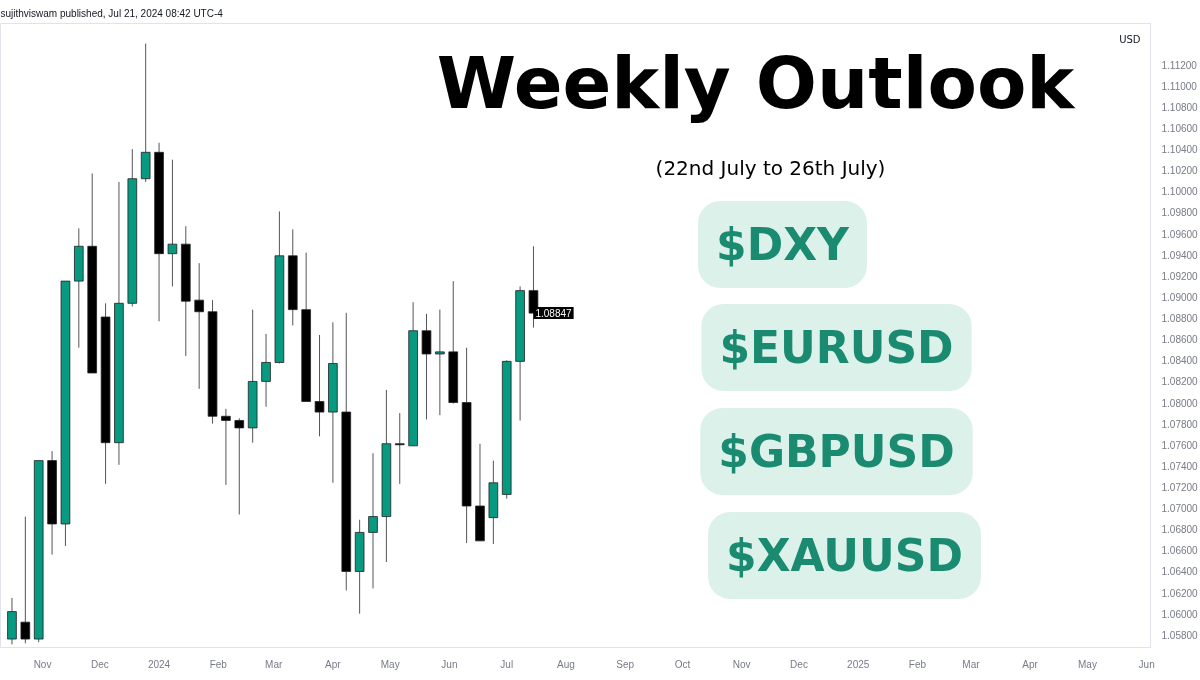 Image resolution: width=1200 pixels, height=680 pixels. What do you see at coordinates (1180, 466) in the screenshot?
I see `y-tick-label: 1.07400` at bounding box center [1180, 466].